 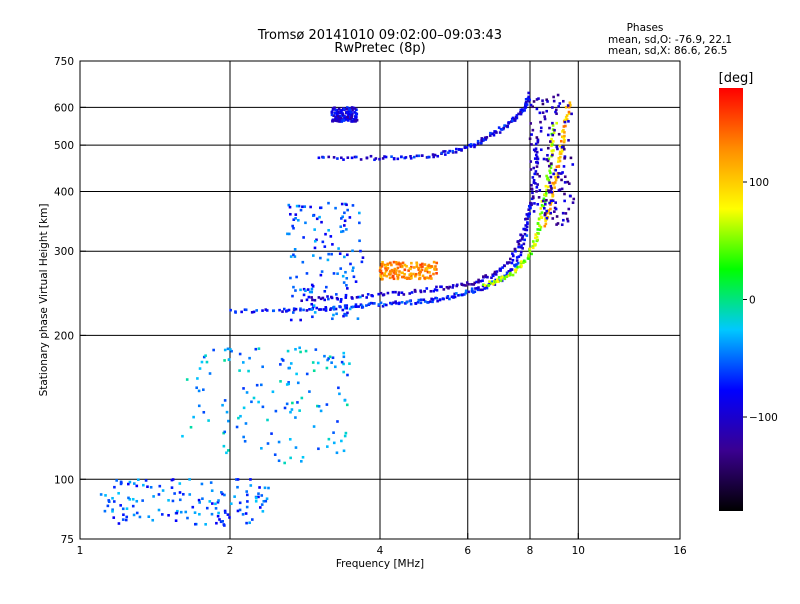 What do you see at coordinates (44, 300) in the screenshot?
I see `y-axis-label: Stationary phase Virtual Height [km]` at bounding box center [44, 300].